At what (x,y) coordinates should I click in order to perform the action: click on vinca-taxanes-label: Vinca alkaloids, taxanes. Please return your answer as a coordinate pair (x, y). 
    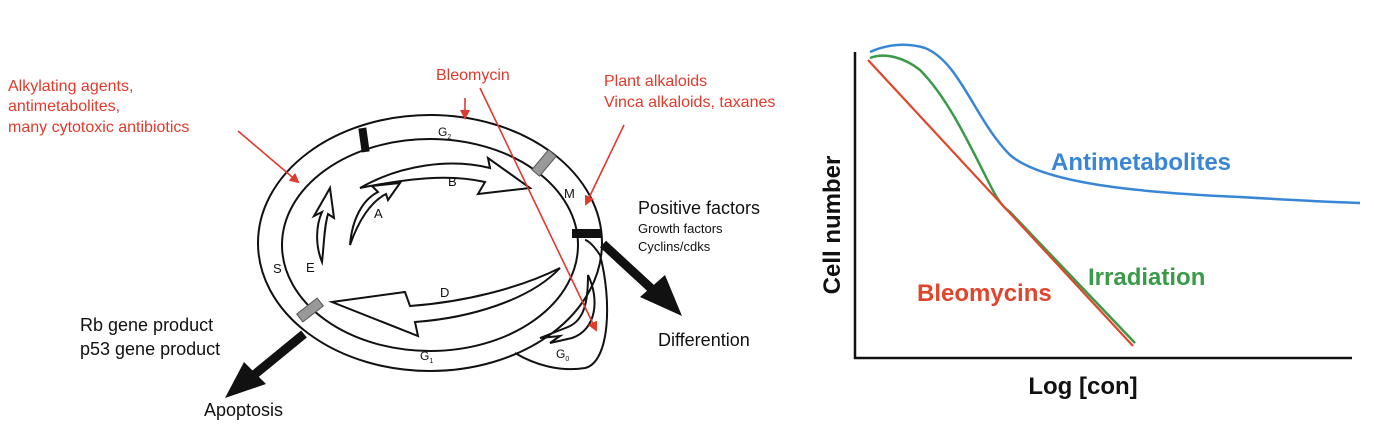
    Looking at the image, I should click on (689, 102).